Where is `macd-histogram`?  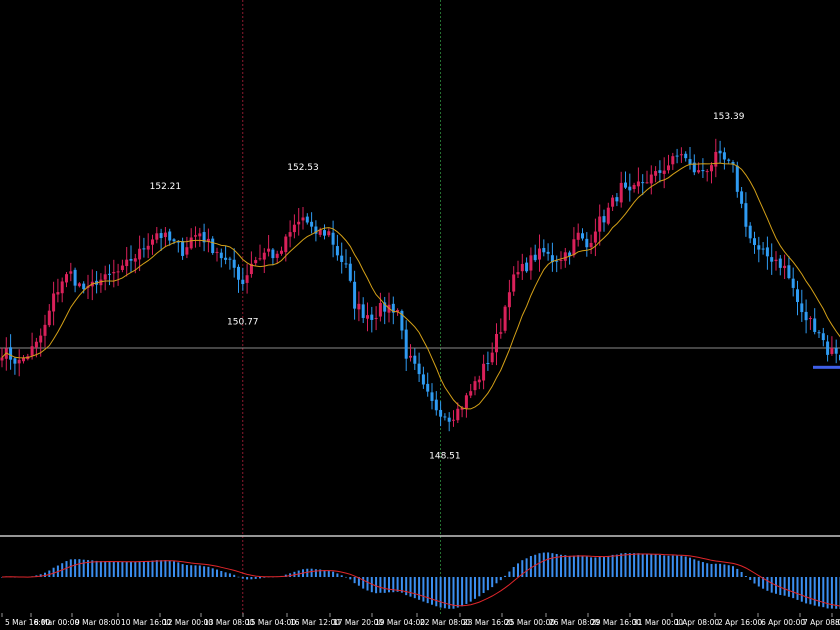
macd-histogram is located at coordinates (420, 580).